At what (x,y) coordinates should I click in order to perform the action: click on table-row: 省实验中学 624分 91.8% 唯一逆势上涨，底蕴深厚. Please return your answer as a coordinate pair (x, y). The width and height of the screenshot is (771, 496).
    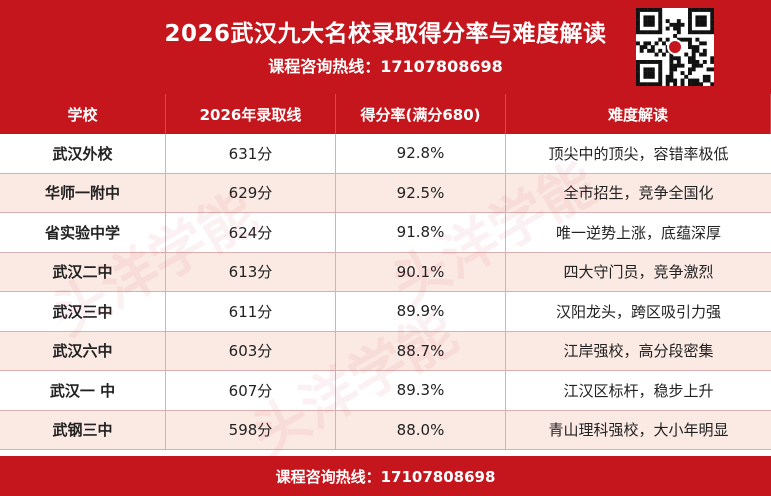
    Looking at the image, I should click on (385, 233).